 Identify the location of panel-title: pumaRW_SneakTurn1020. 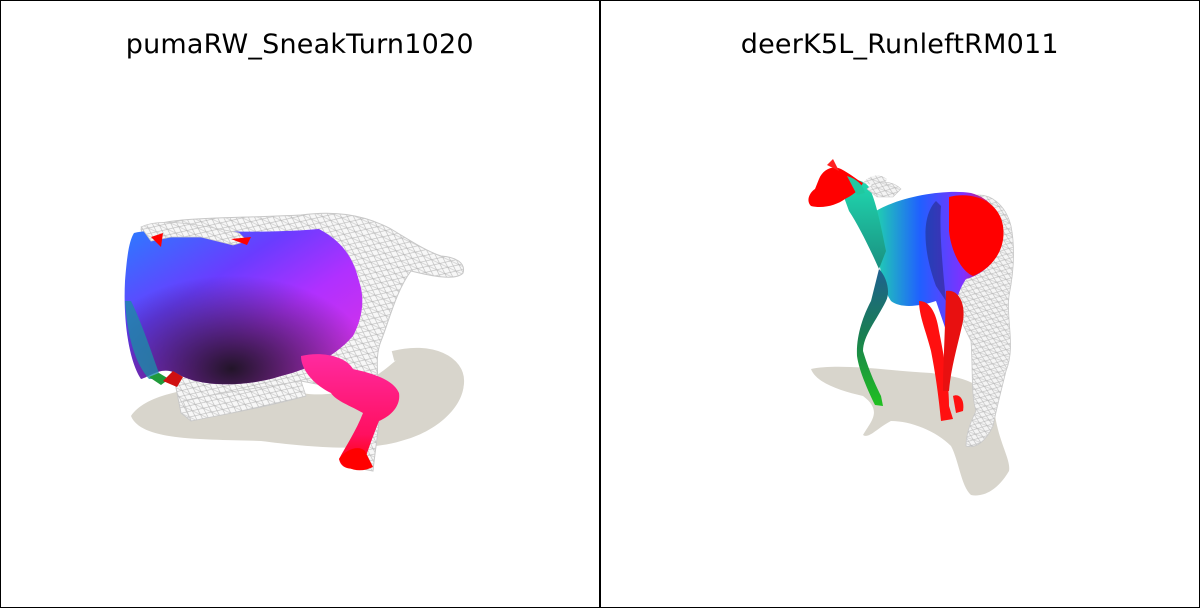
(299, 44).